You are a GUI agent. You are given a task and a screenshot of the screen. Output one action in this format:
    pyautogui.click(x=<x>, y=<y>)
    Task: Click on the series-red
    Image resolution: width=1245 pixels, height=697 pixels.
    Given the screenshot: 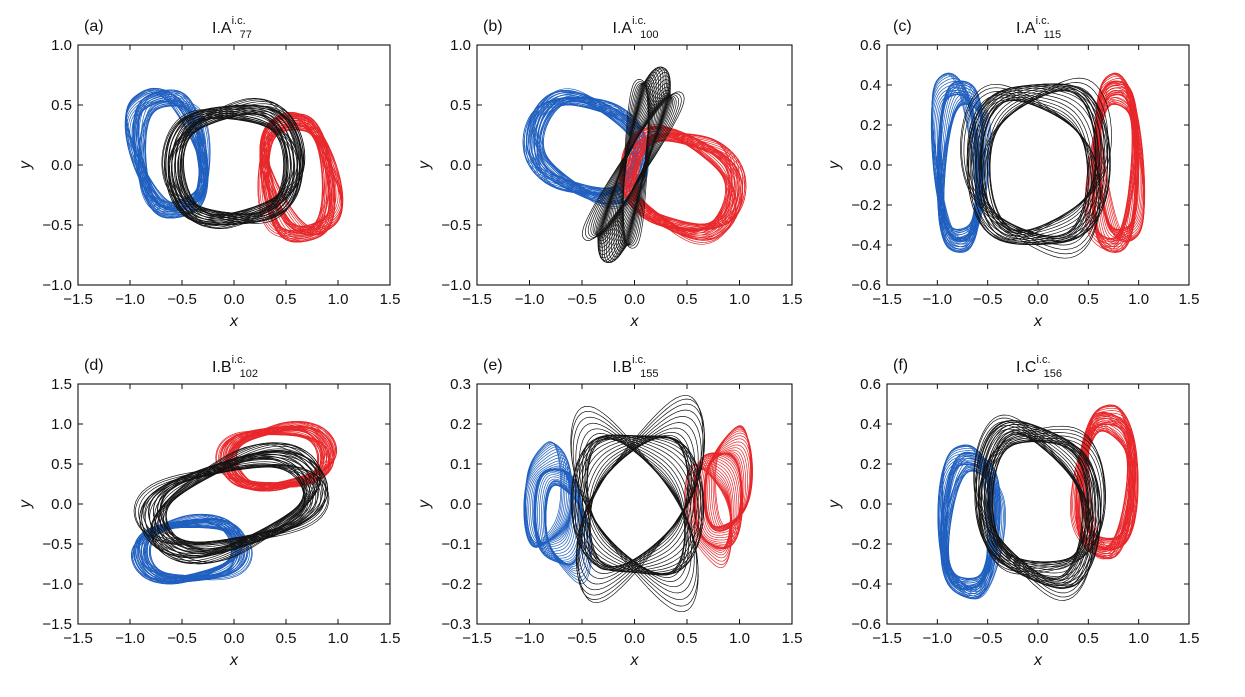 What is the action you would take?
    pyautogui.click(x=683, y=184)
    